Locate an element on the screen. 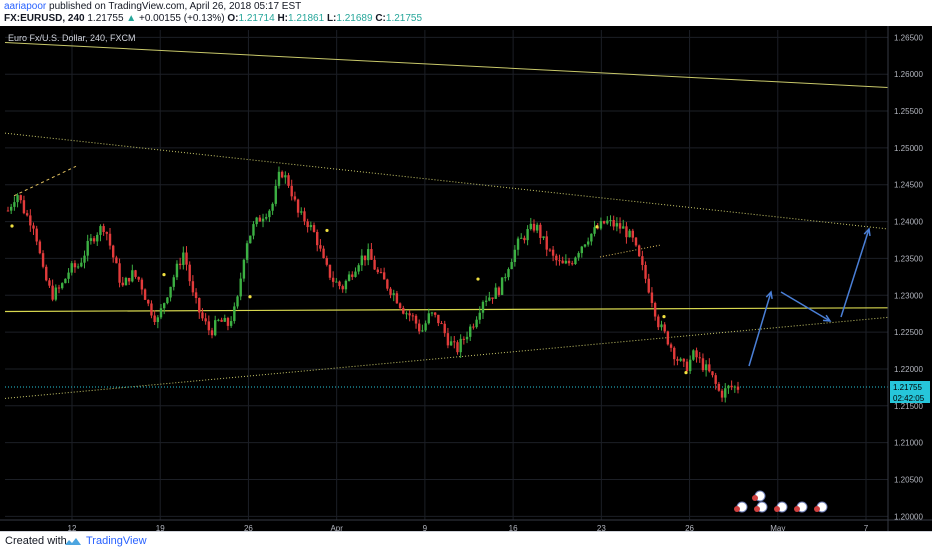 This screenshot has height=550, width=932. author-link: aariapoor is located at coordinates (25, 6).